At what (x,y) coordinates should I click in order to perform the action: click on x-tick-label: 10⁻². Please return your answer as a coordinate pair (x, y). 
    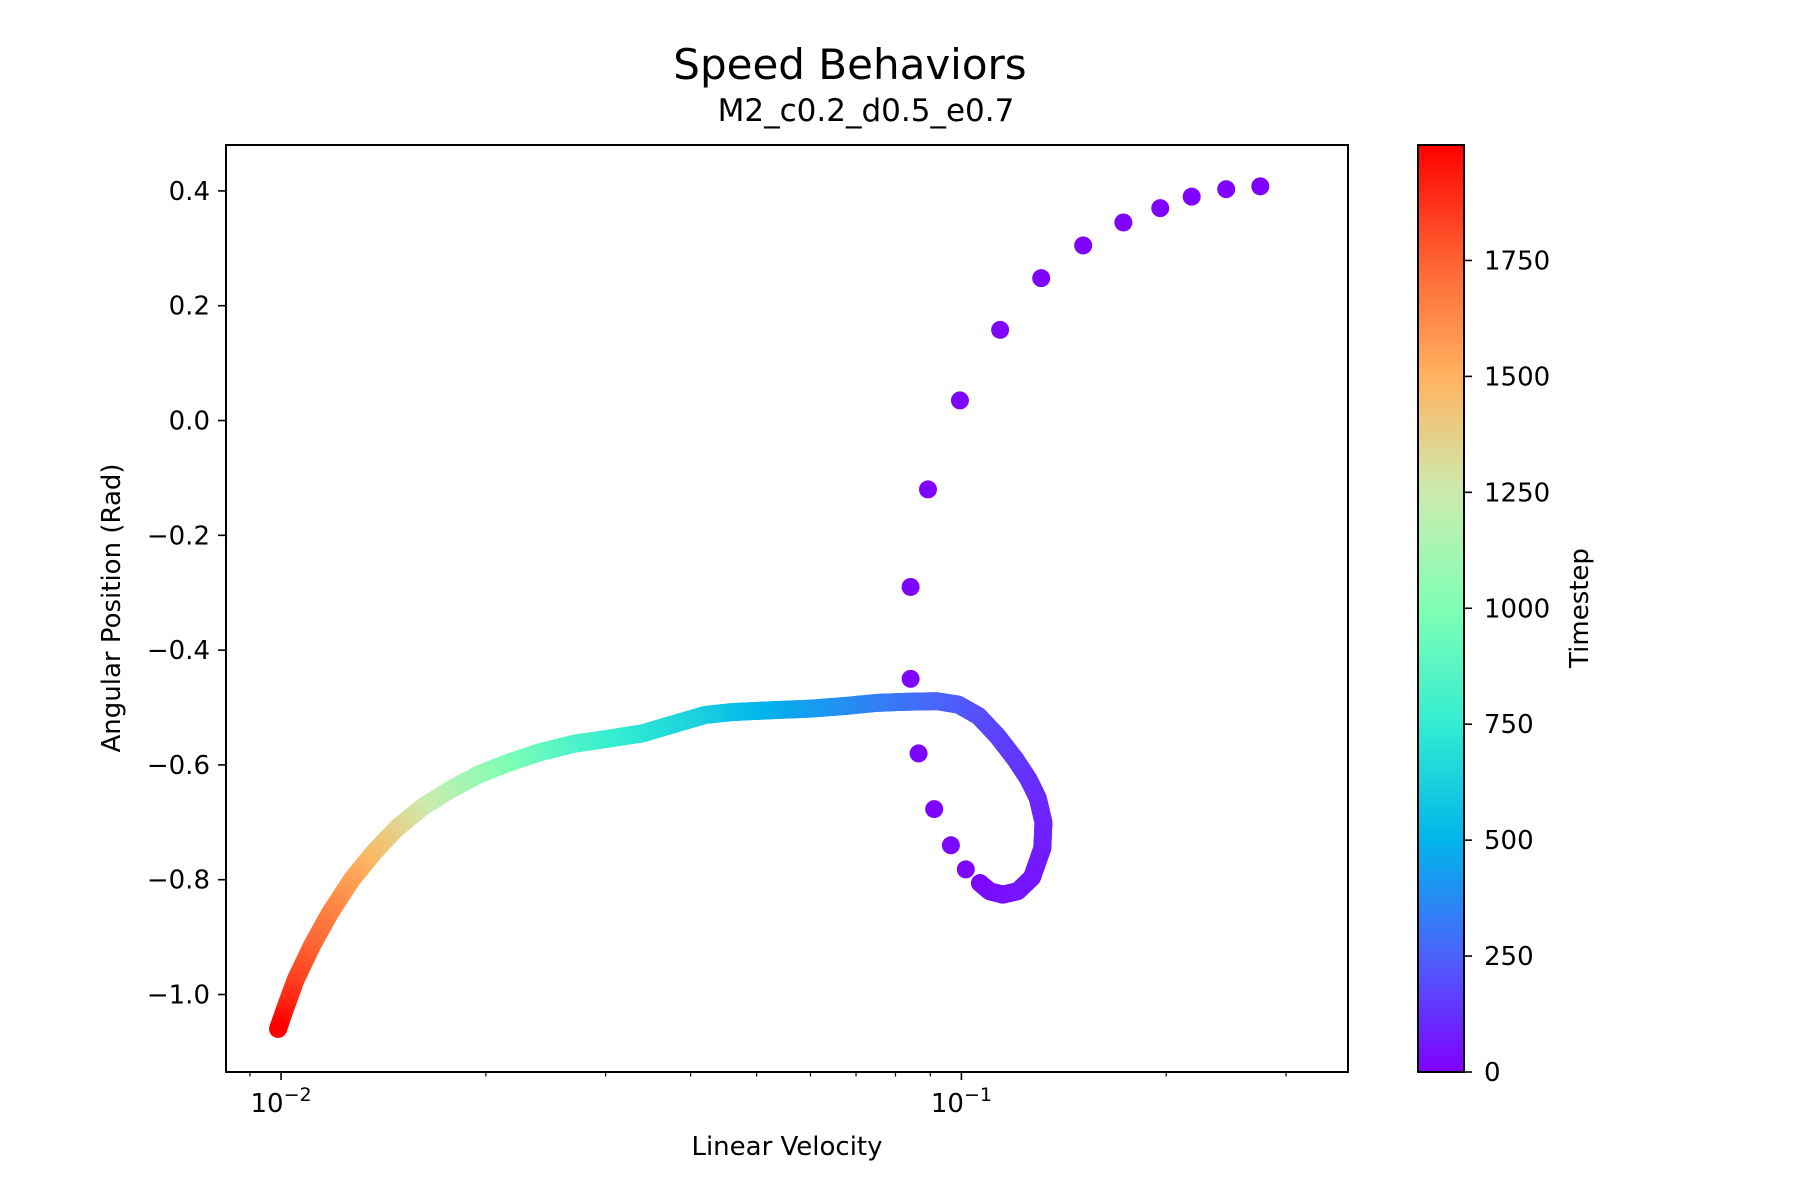
    Looking at the image, I should click on (281, 1101).